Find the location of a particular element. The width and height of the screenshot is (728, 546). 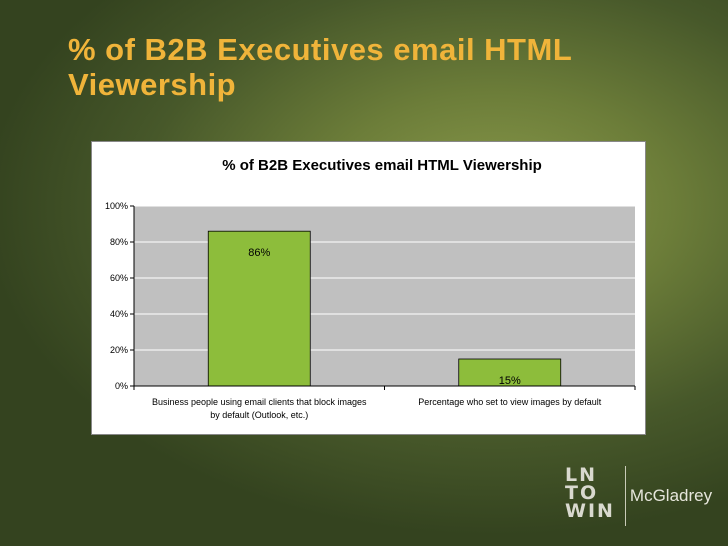

logo-mark-line: TO is located at coordinates (582, 493).